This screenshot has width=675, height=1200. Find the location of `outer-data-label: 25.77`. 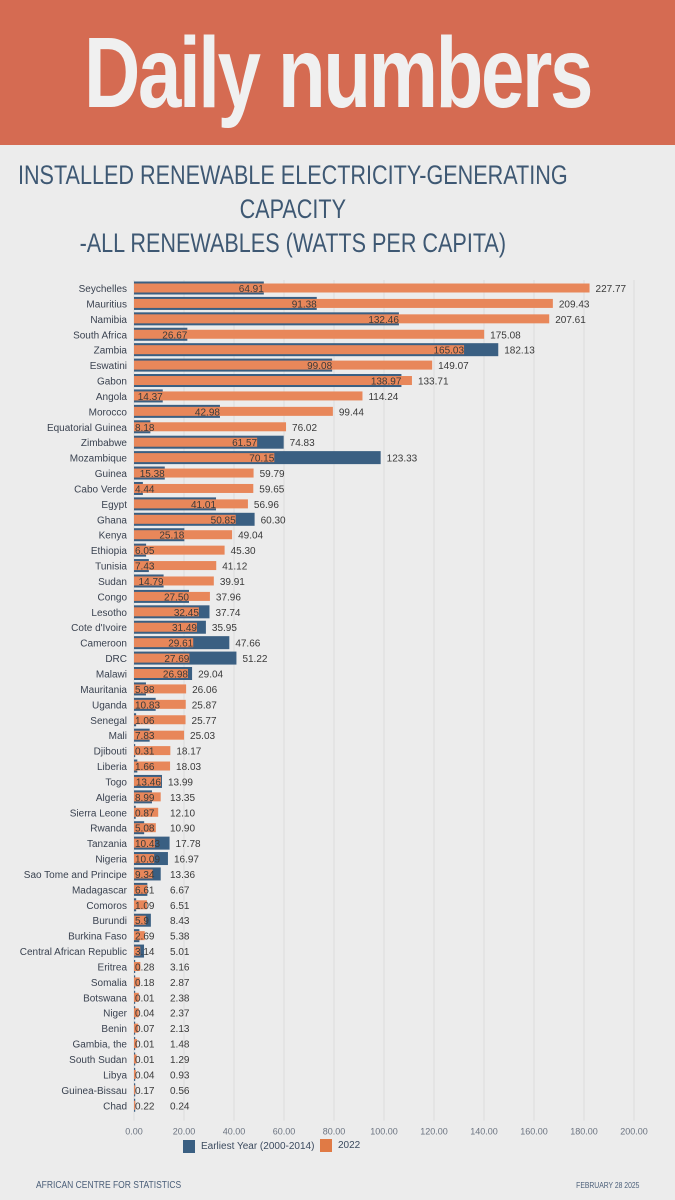

outer-data-label: 25.77 is located at coordinates (204, 721).